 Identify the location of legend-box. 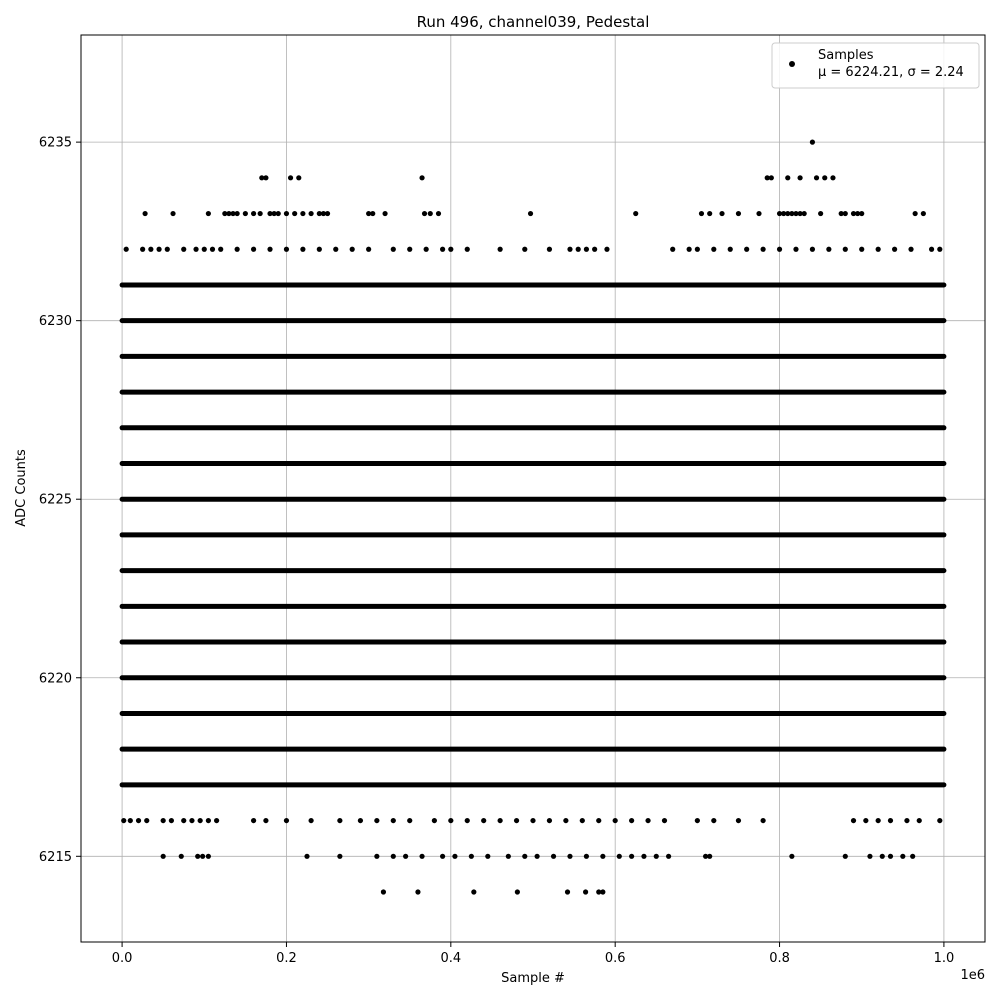
(875, 65).